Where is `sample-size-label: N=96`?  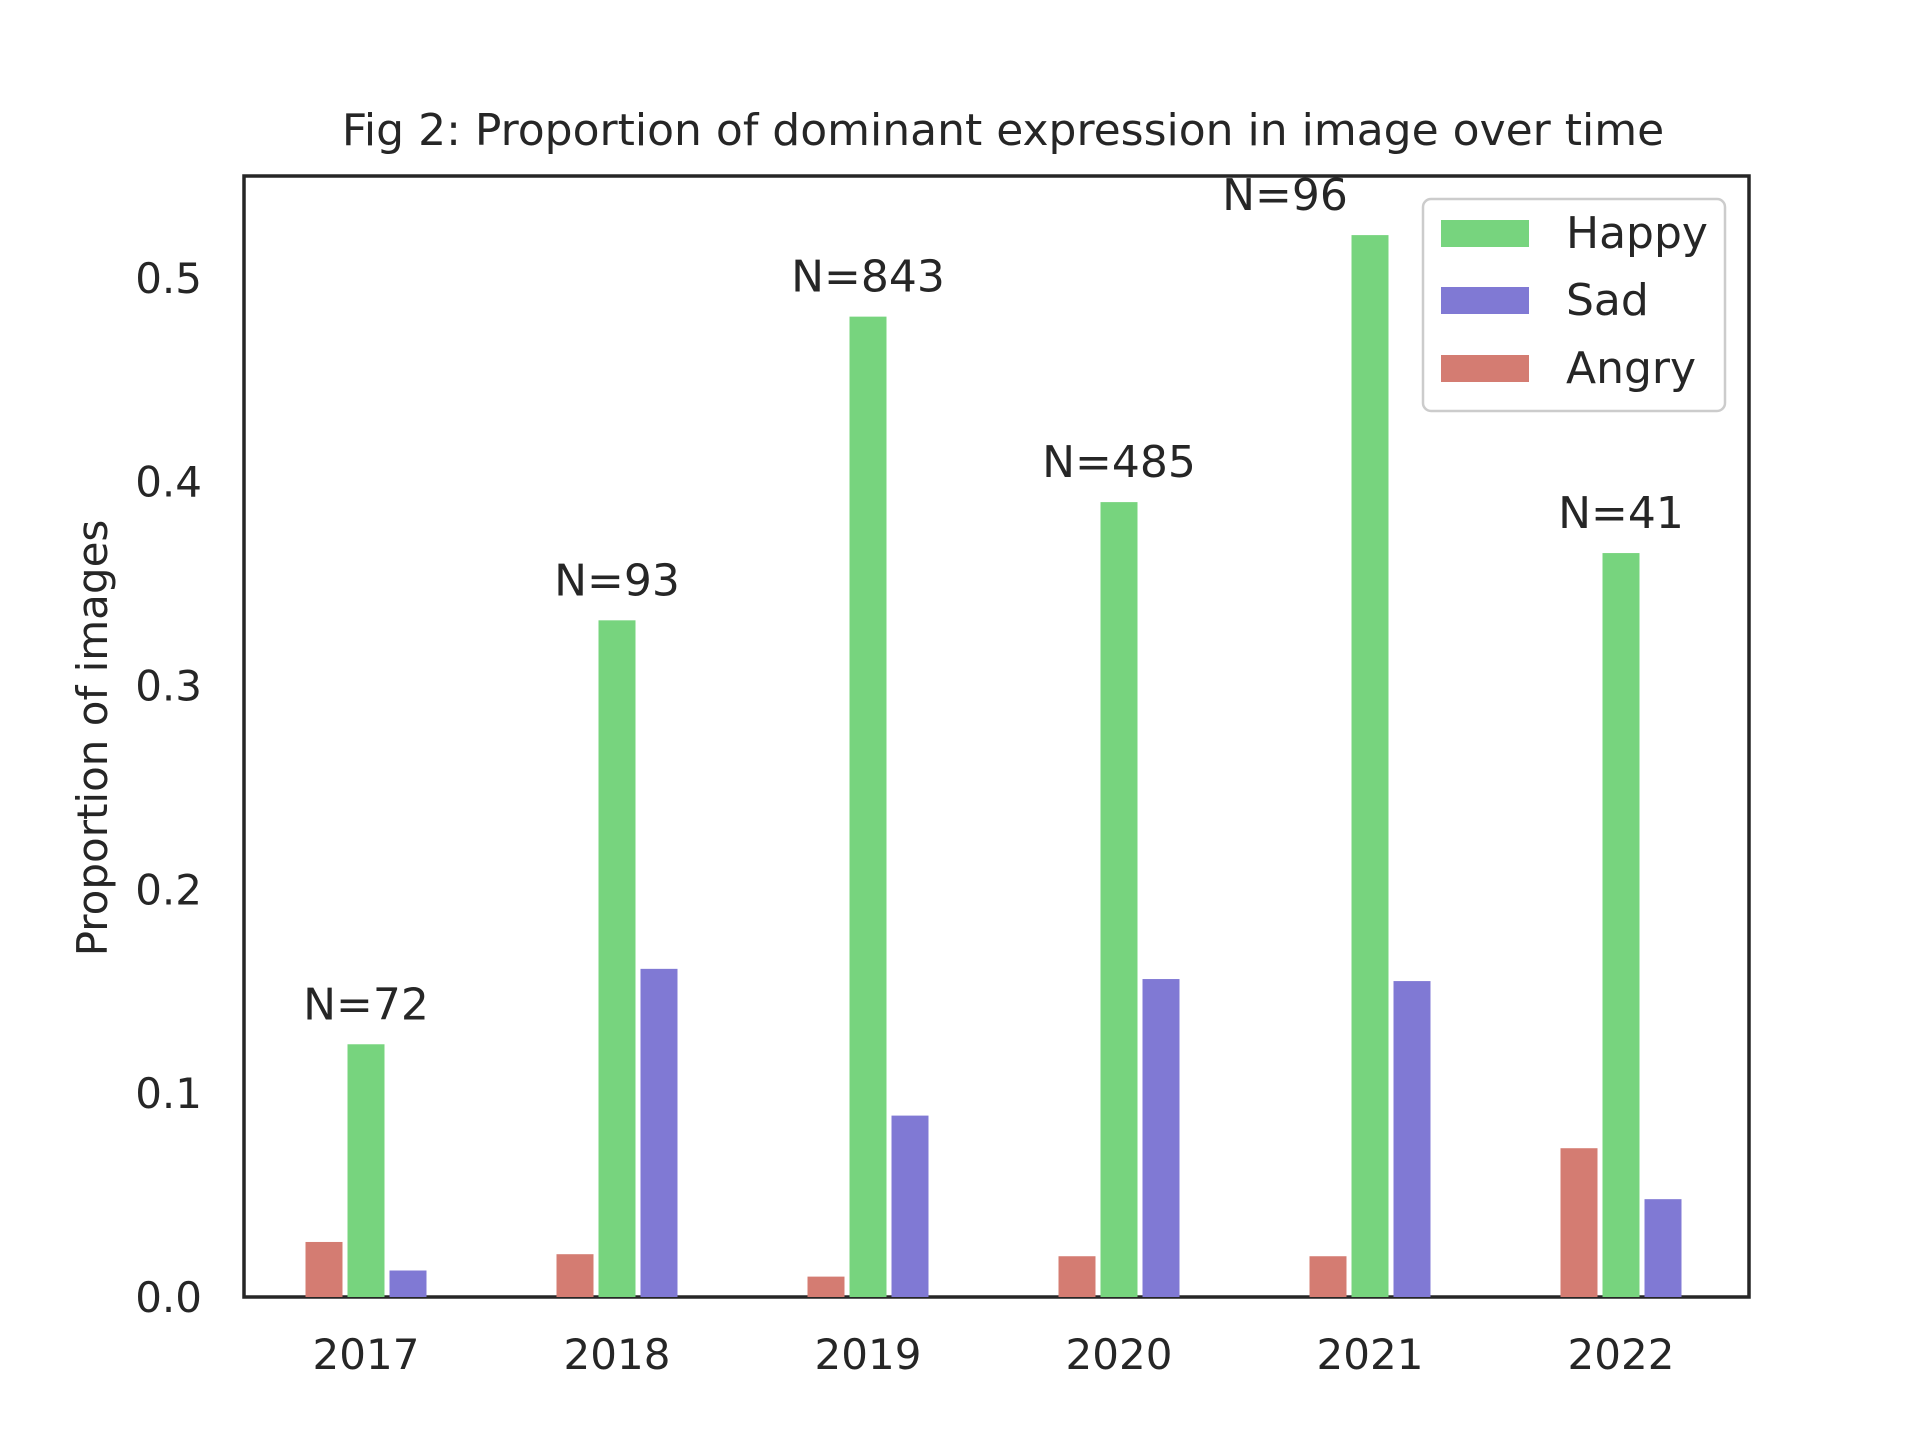
sample-size-label: N=96 is located at coordinates (1285, 195).